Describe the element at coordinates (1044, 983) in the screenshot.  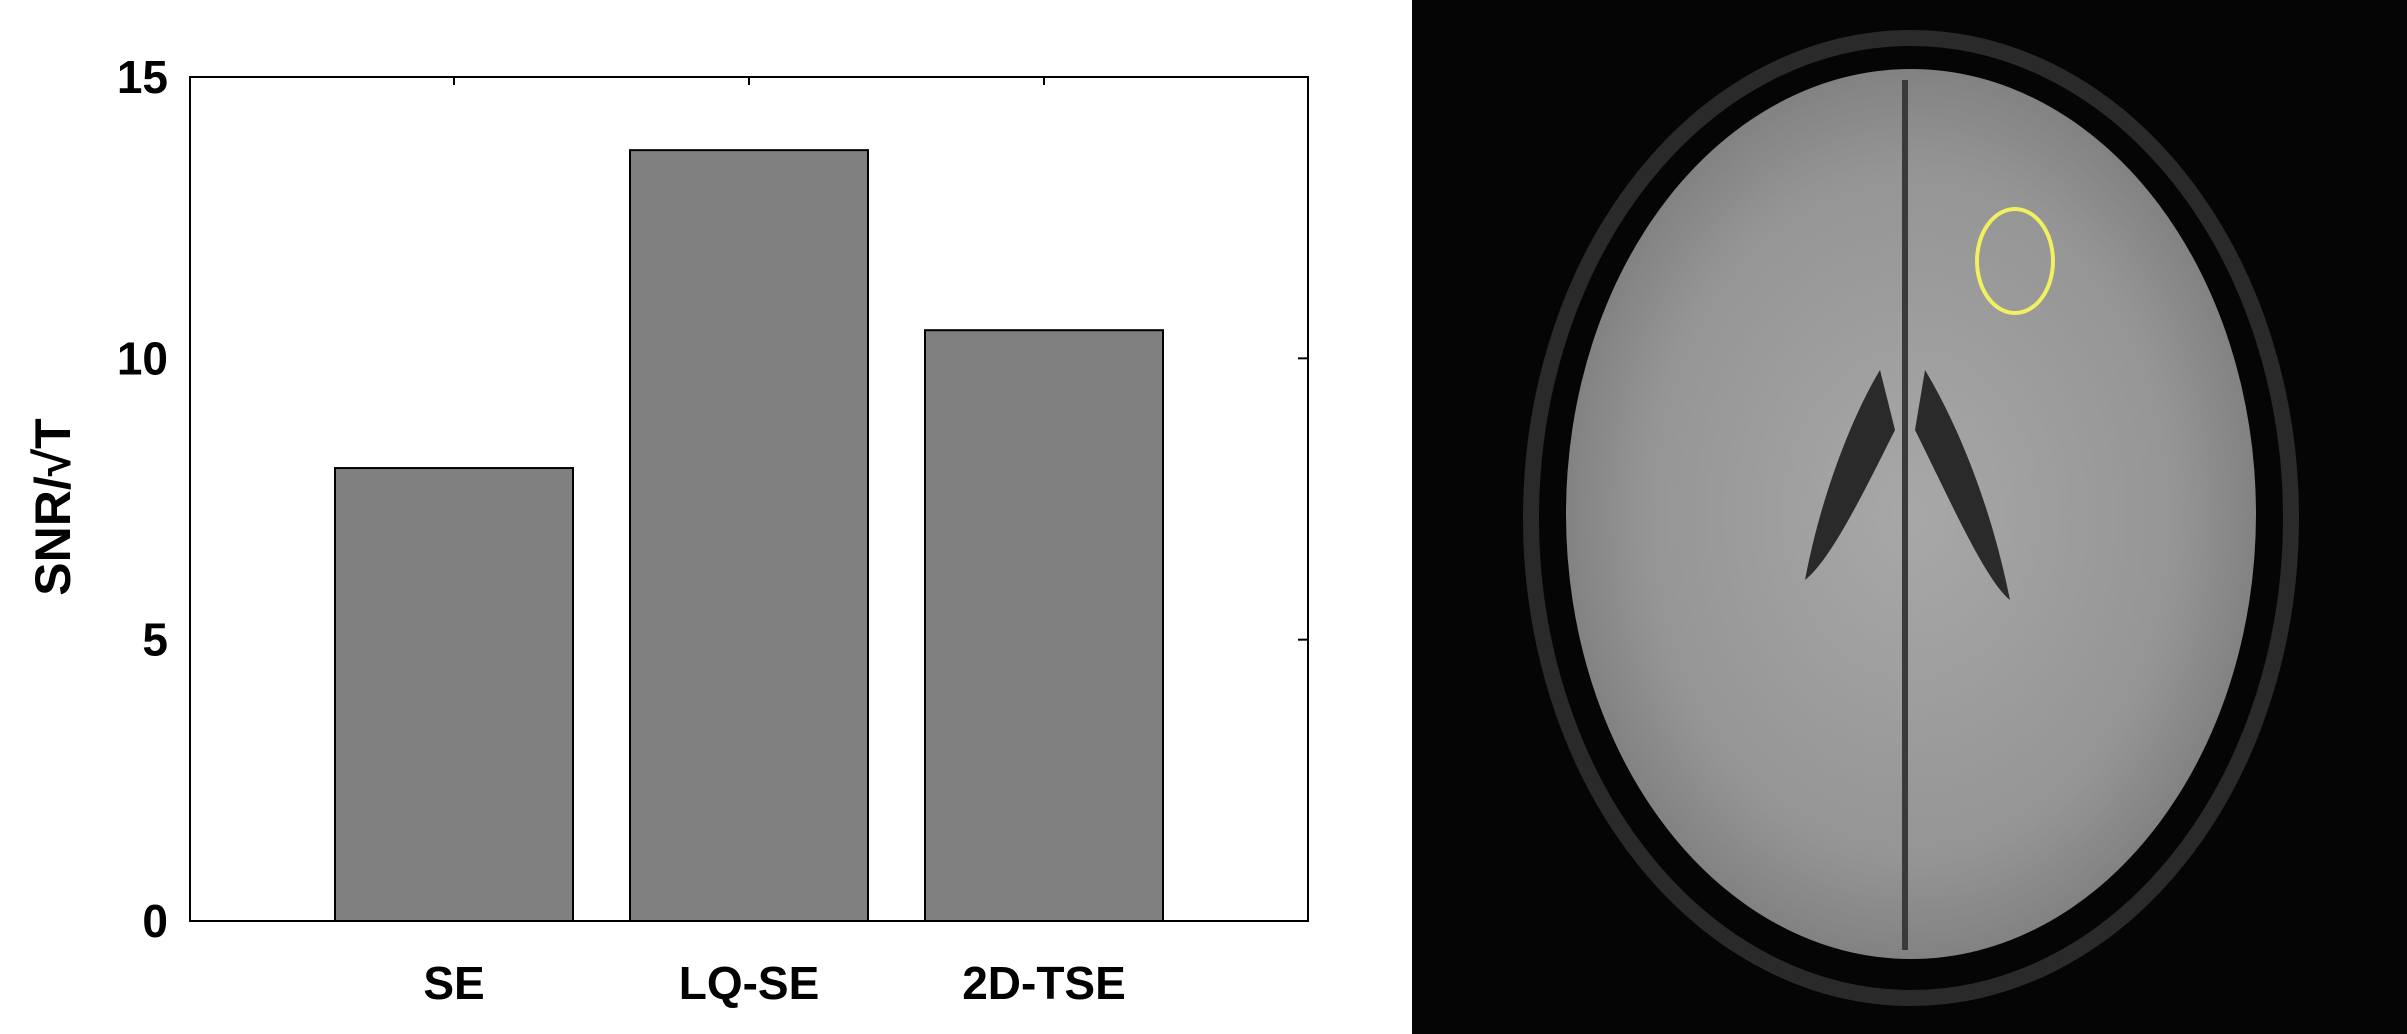
I see `x-tick-label: 2D-TSE` at that location.